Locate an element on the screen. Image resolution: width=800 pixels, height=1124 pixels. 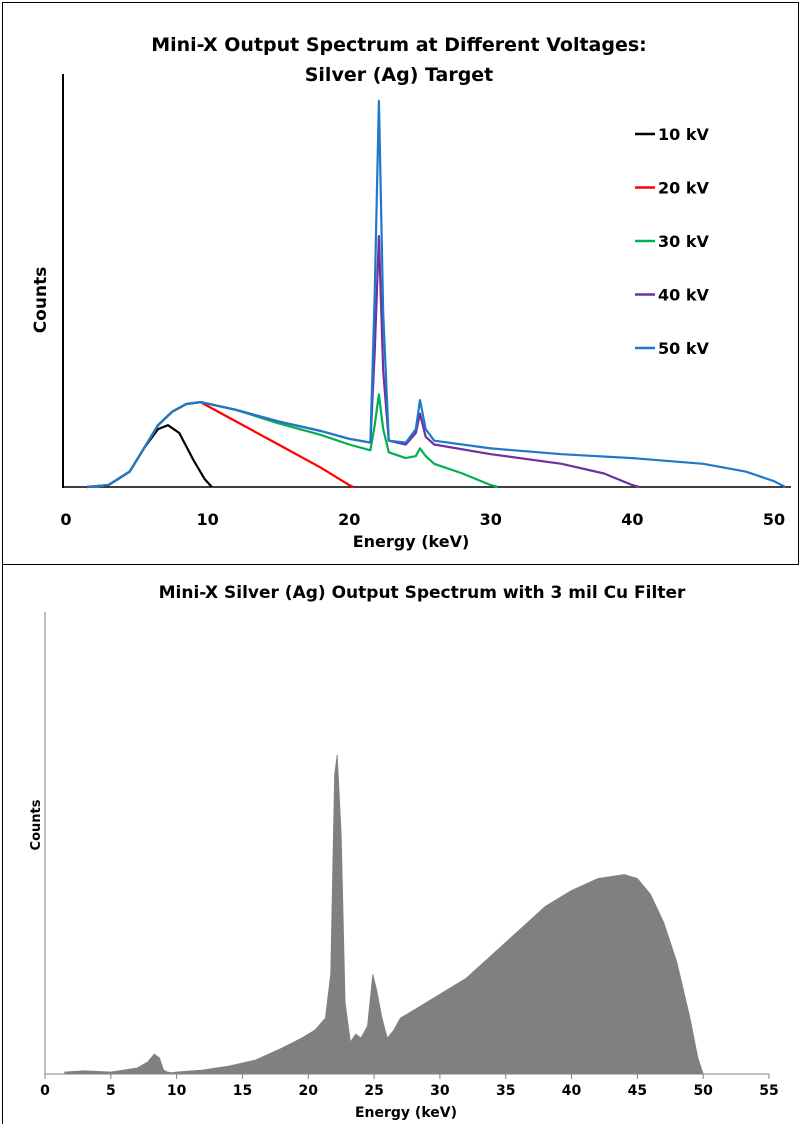
chart1-legend-label: 10 kV is located at coordinates (683, 134).